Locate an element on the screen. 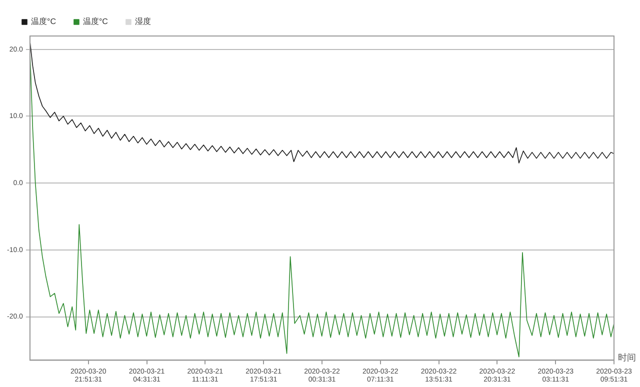  x-axis-title: 时间 is located at coordinates (627, 357).